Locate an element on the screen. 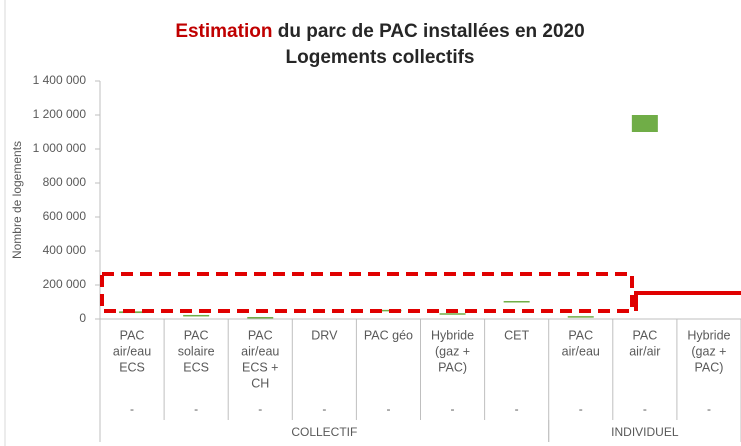 The width and height of the screenshot is (741, 446). y-tick-label: 200 000 is located at coordinates (65, 284).